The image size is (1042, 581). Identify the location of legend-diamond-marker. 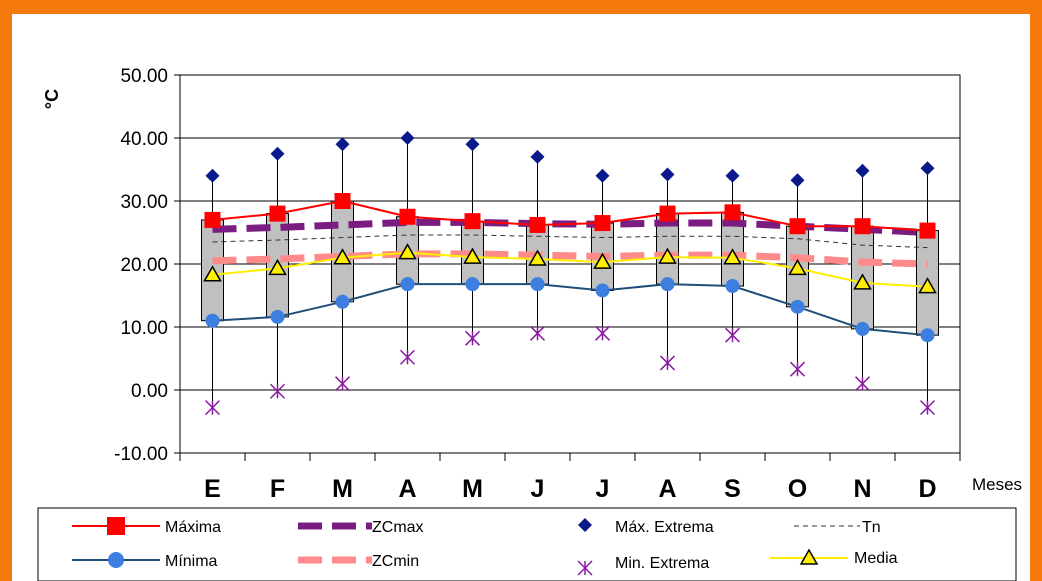
(585, 525).